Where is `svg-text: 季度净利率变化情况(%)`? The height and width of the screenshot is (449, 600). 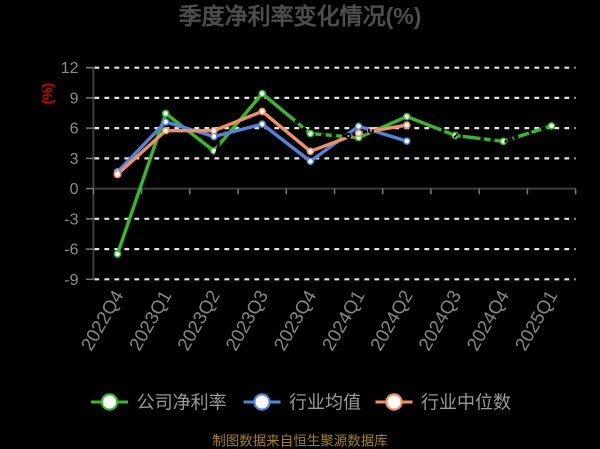 svg-text: 季度净利率变化情况(%) is located at coordinates (300, 16).